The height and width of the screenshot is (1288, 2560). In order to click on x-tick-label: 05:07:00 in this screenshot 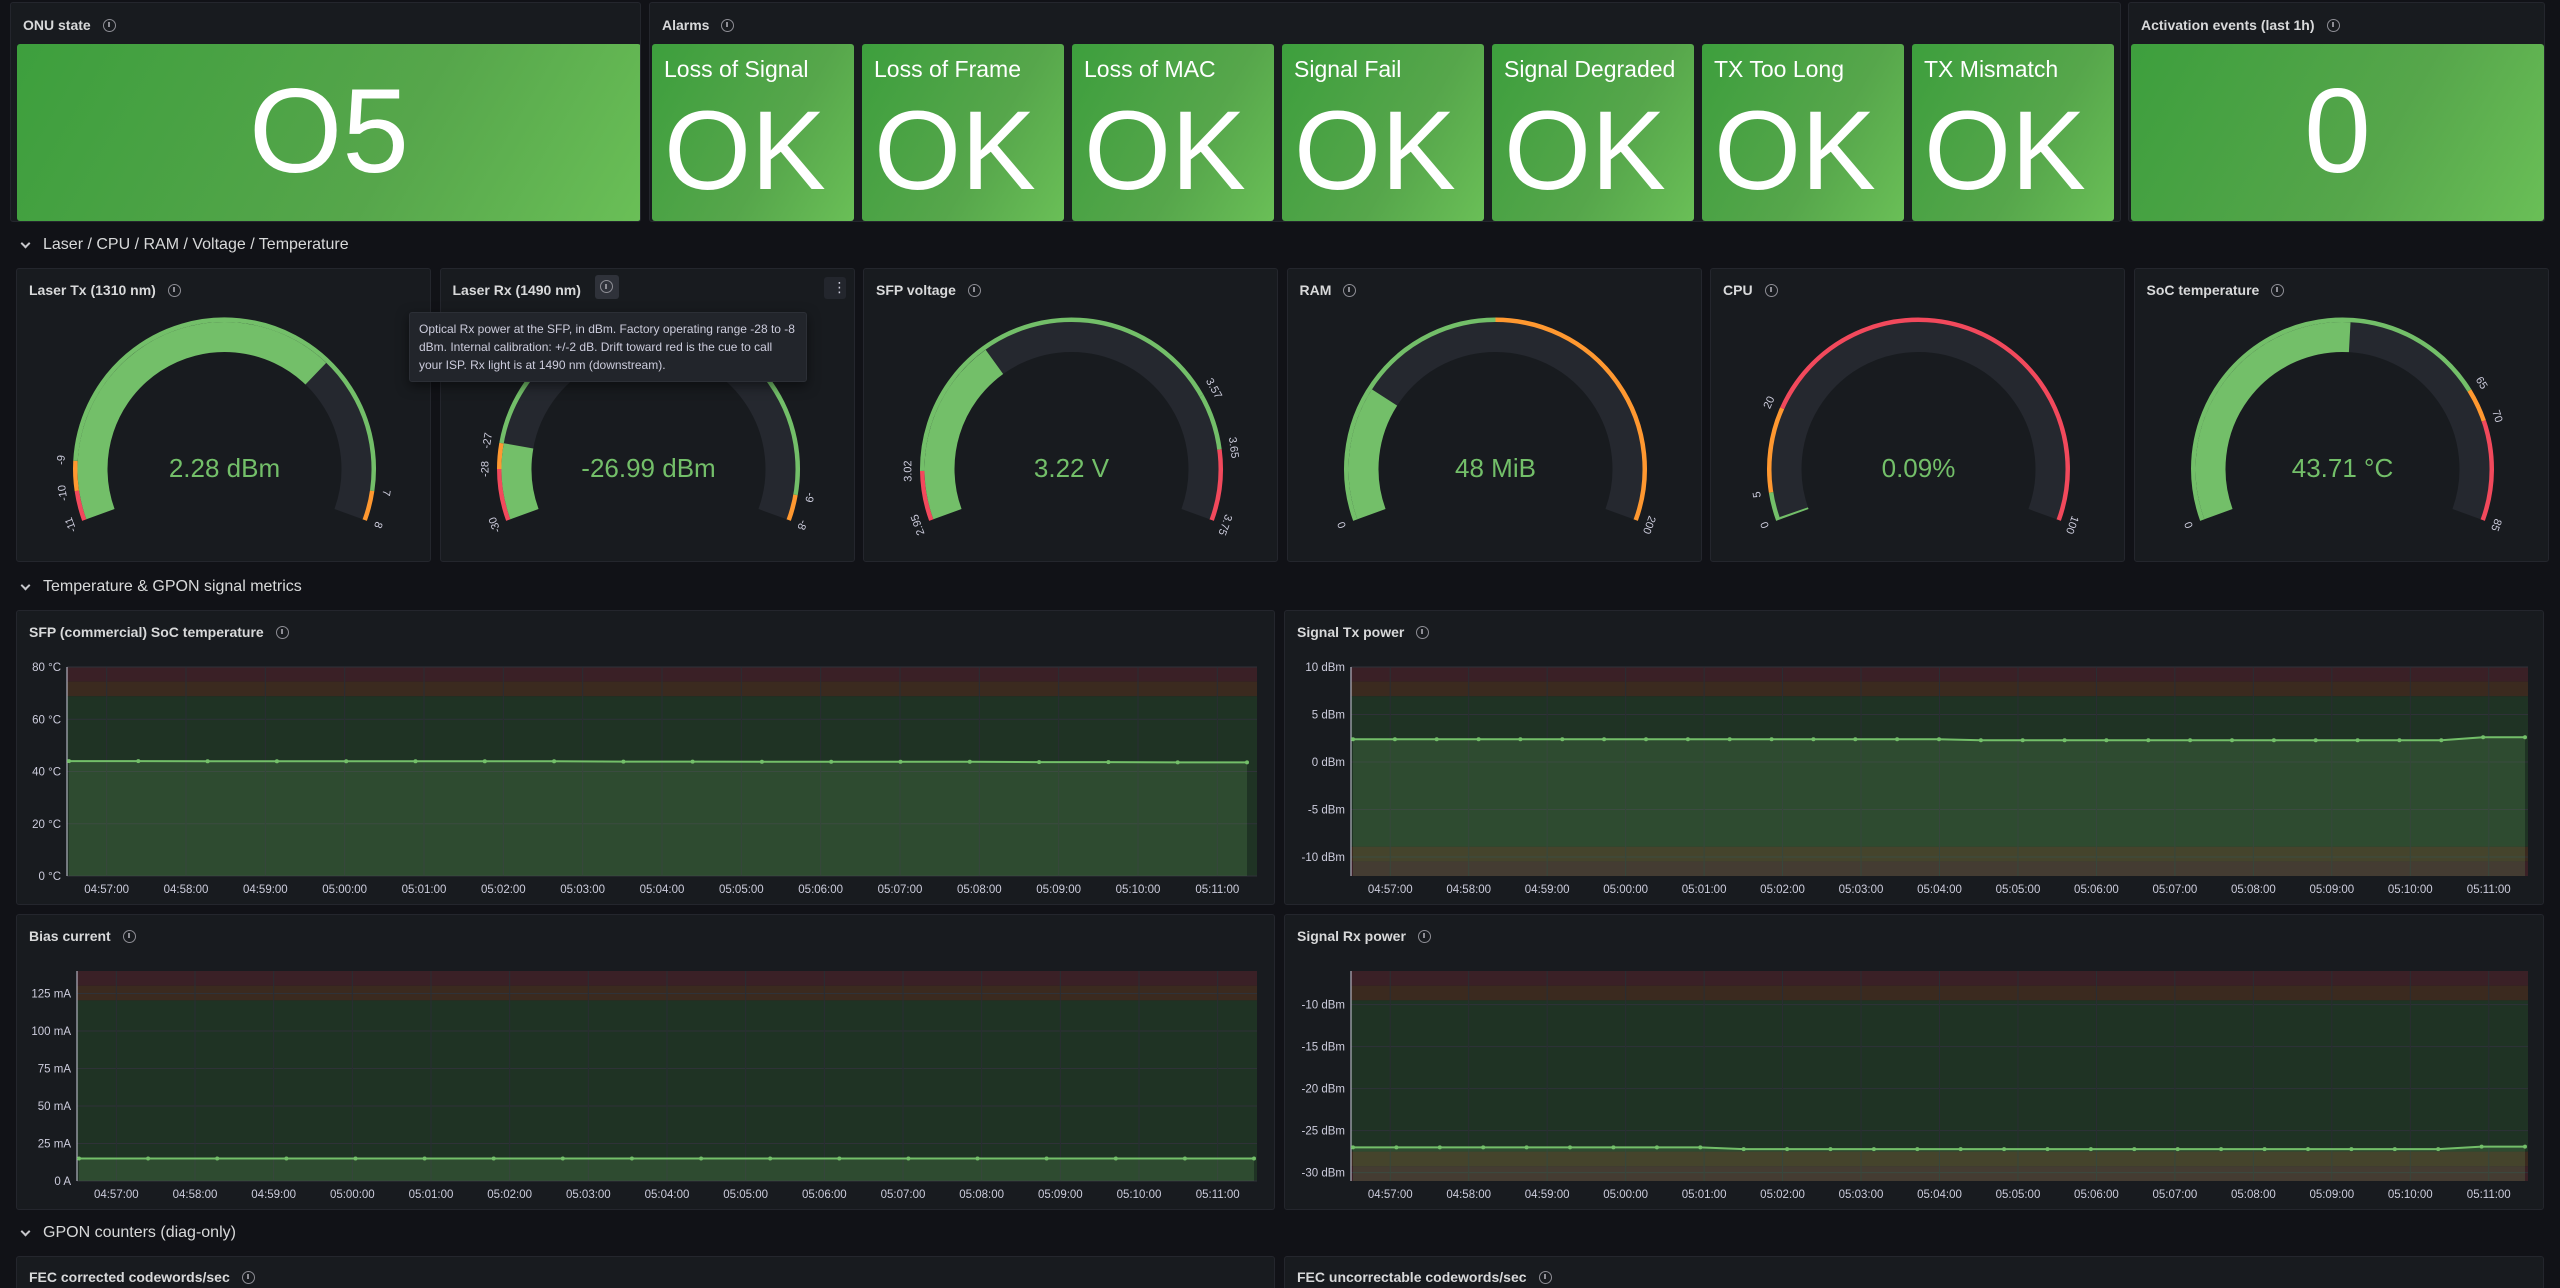, I will do `click(903, 1195)`.